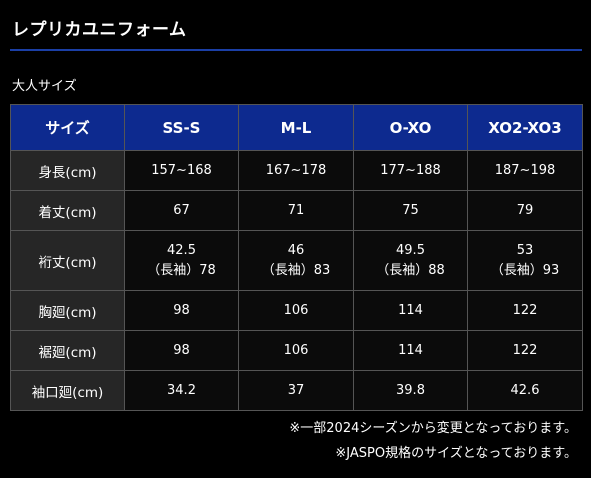 The width and height of the screenshot is (591, 478). Describe the element at coordinates (525, 170) in the screenshot. I see `table-cell: 187~198` at that location.